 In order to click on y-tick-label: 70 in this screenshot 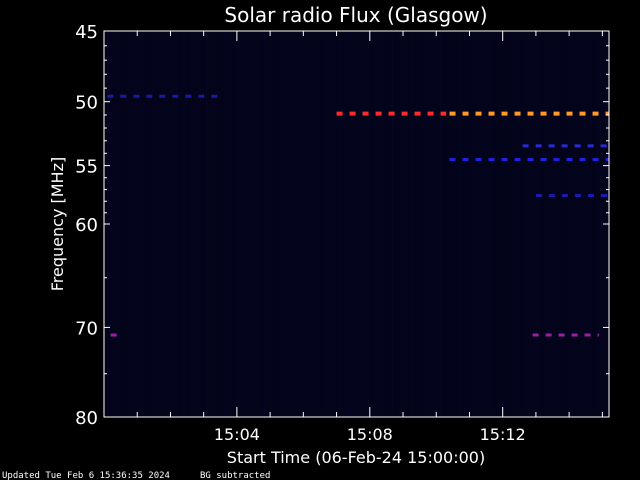, I will do `click(86, 328)`.